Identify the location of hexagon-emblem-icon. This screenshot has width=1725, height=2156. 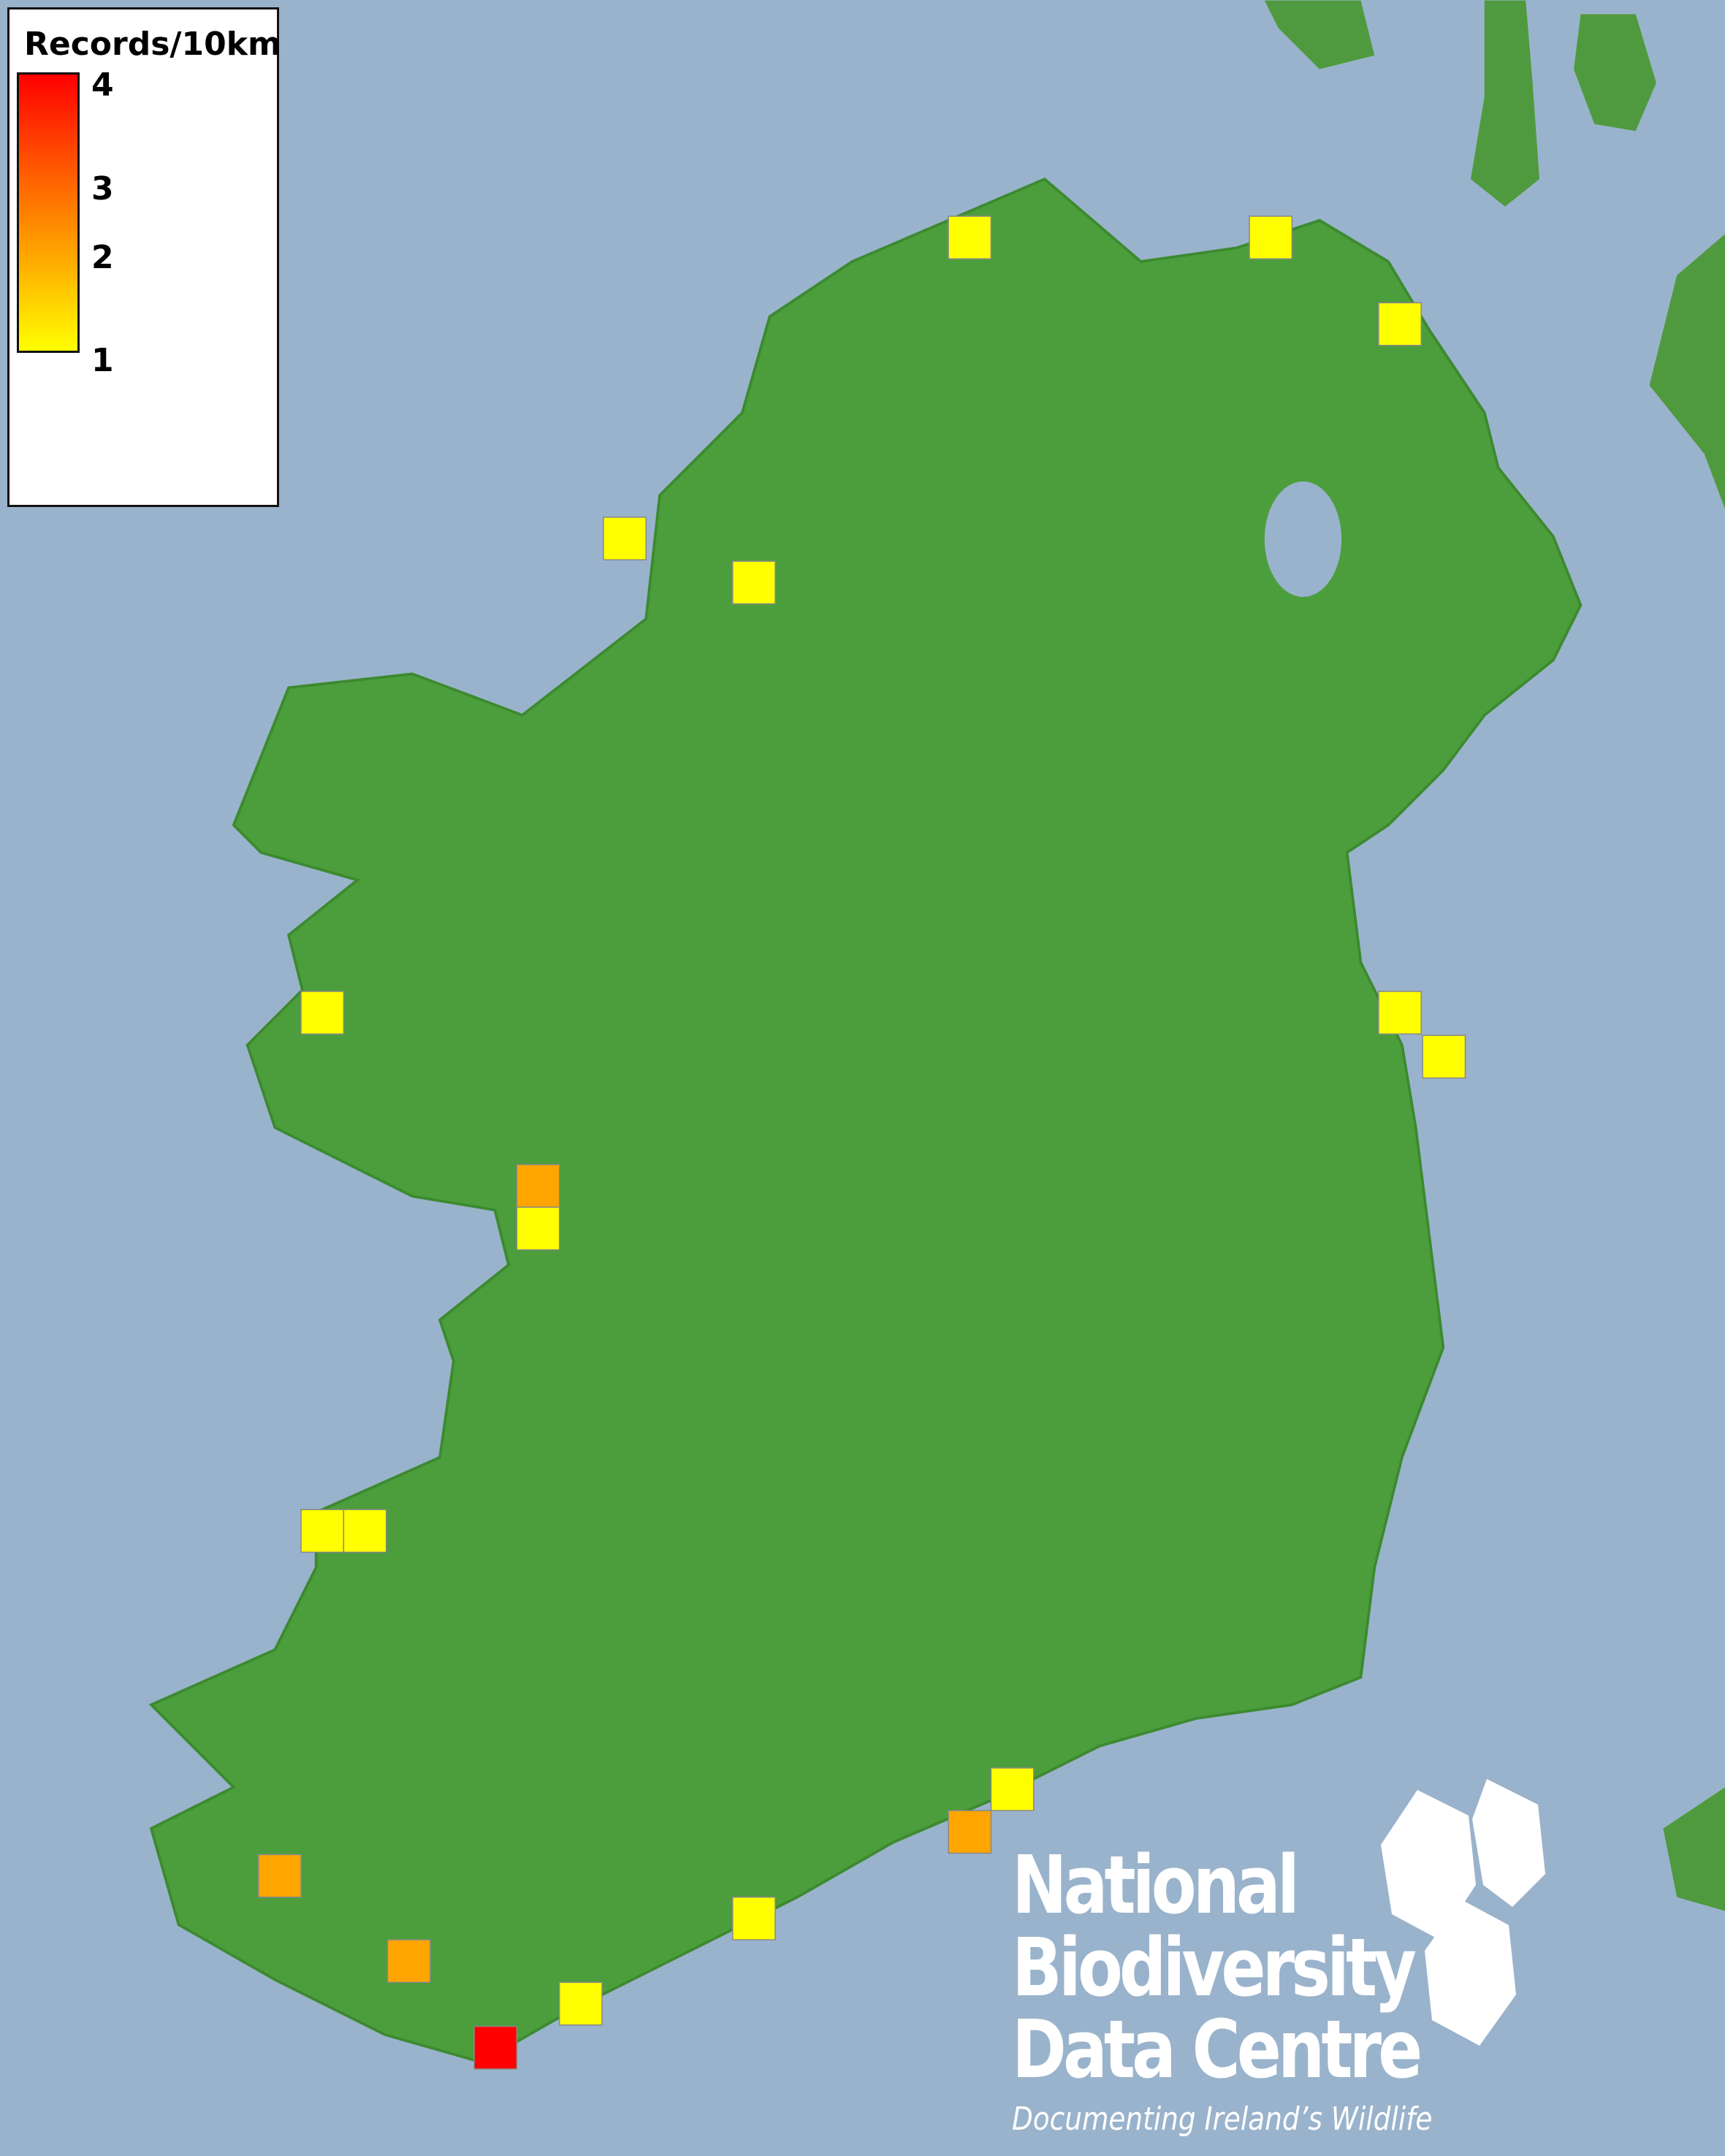
(1463, 1912).